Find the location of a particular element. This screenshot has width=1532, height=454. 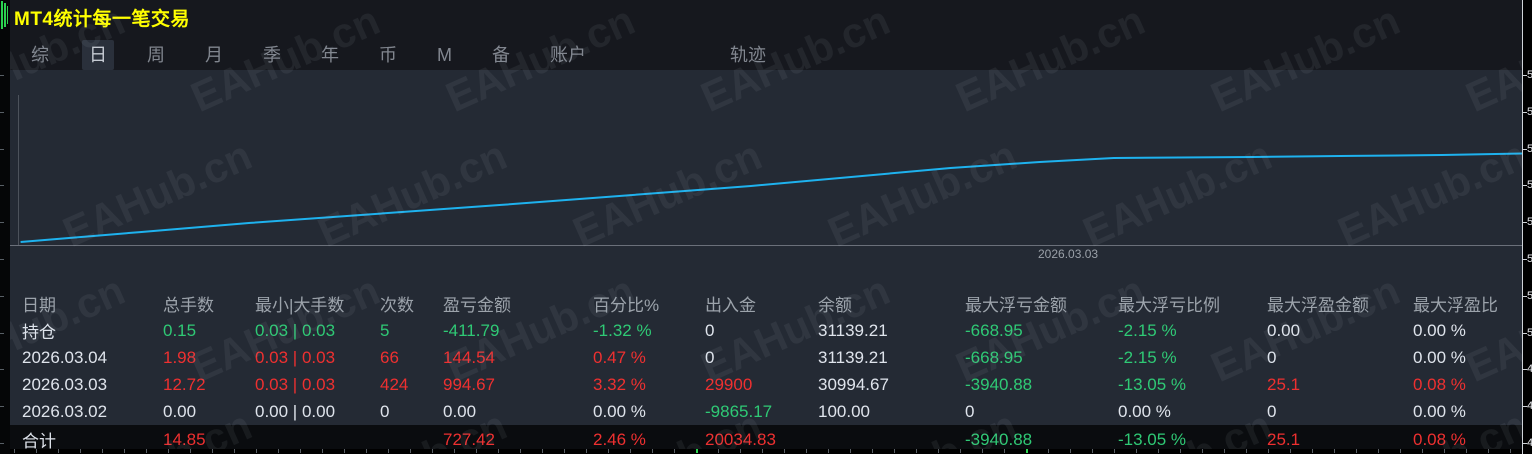

table-cell: -13.05 % is located at coordinates (1152, 439).